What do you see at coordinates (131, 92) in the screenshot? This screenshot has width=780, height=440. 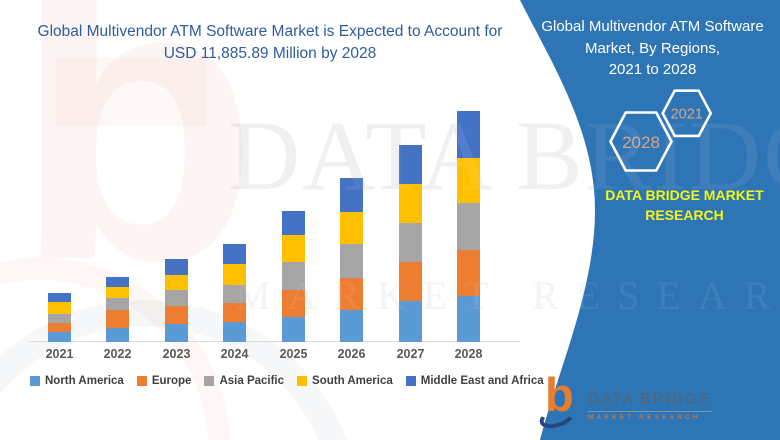 I see `watermark-logo-flag` at bounding box center [131, 92].